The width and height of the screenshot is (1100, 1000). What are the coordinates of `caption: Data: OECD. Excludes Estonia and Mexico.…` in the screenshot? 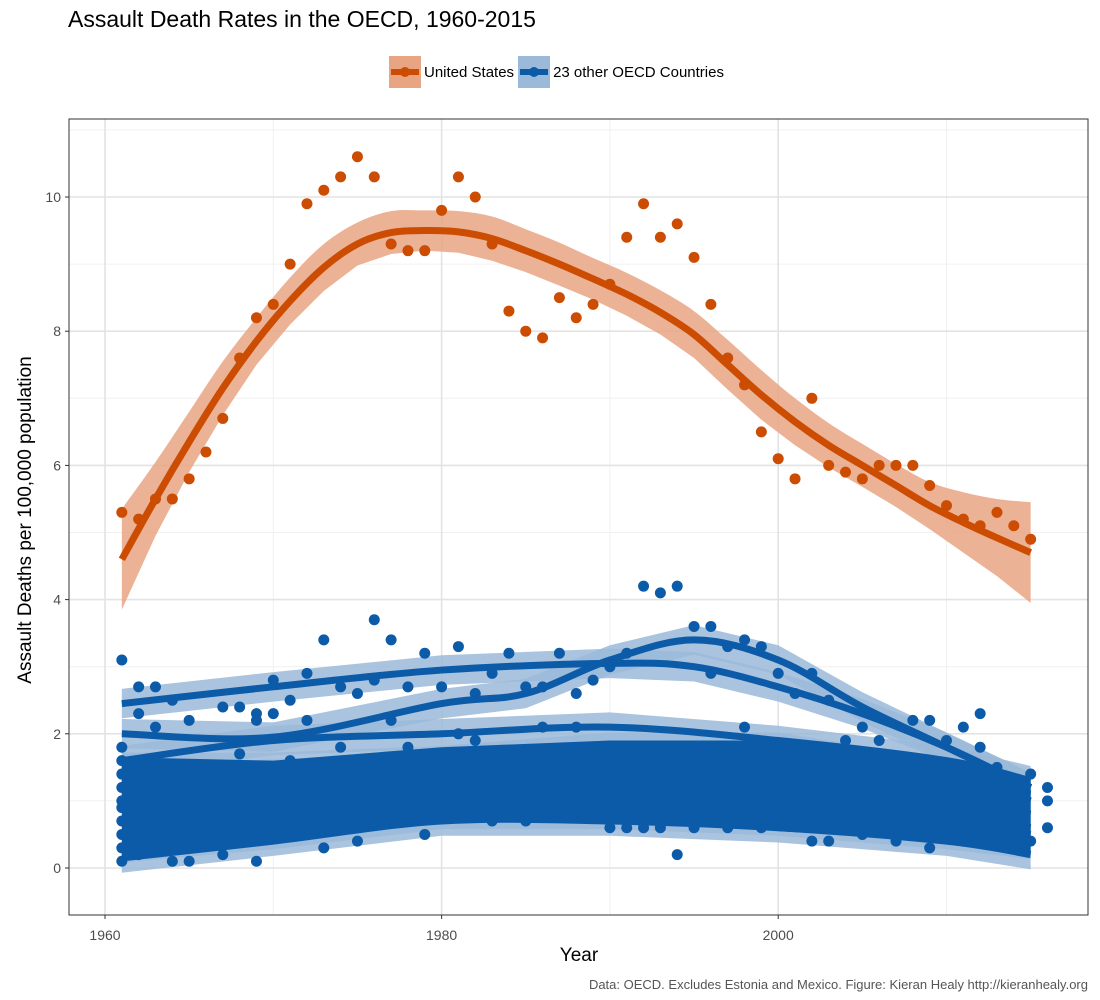 It's located at (838, 984).